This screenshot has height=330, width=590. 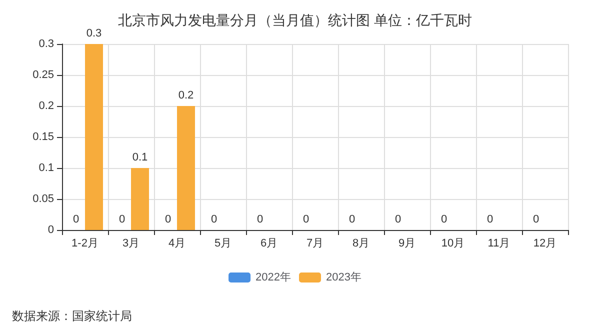 I want to click on x-tick-label: 12月, so click(x=545, y=244).